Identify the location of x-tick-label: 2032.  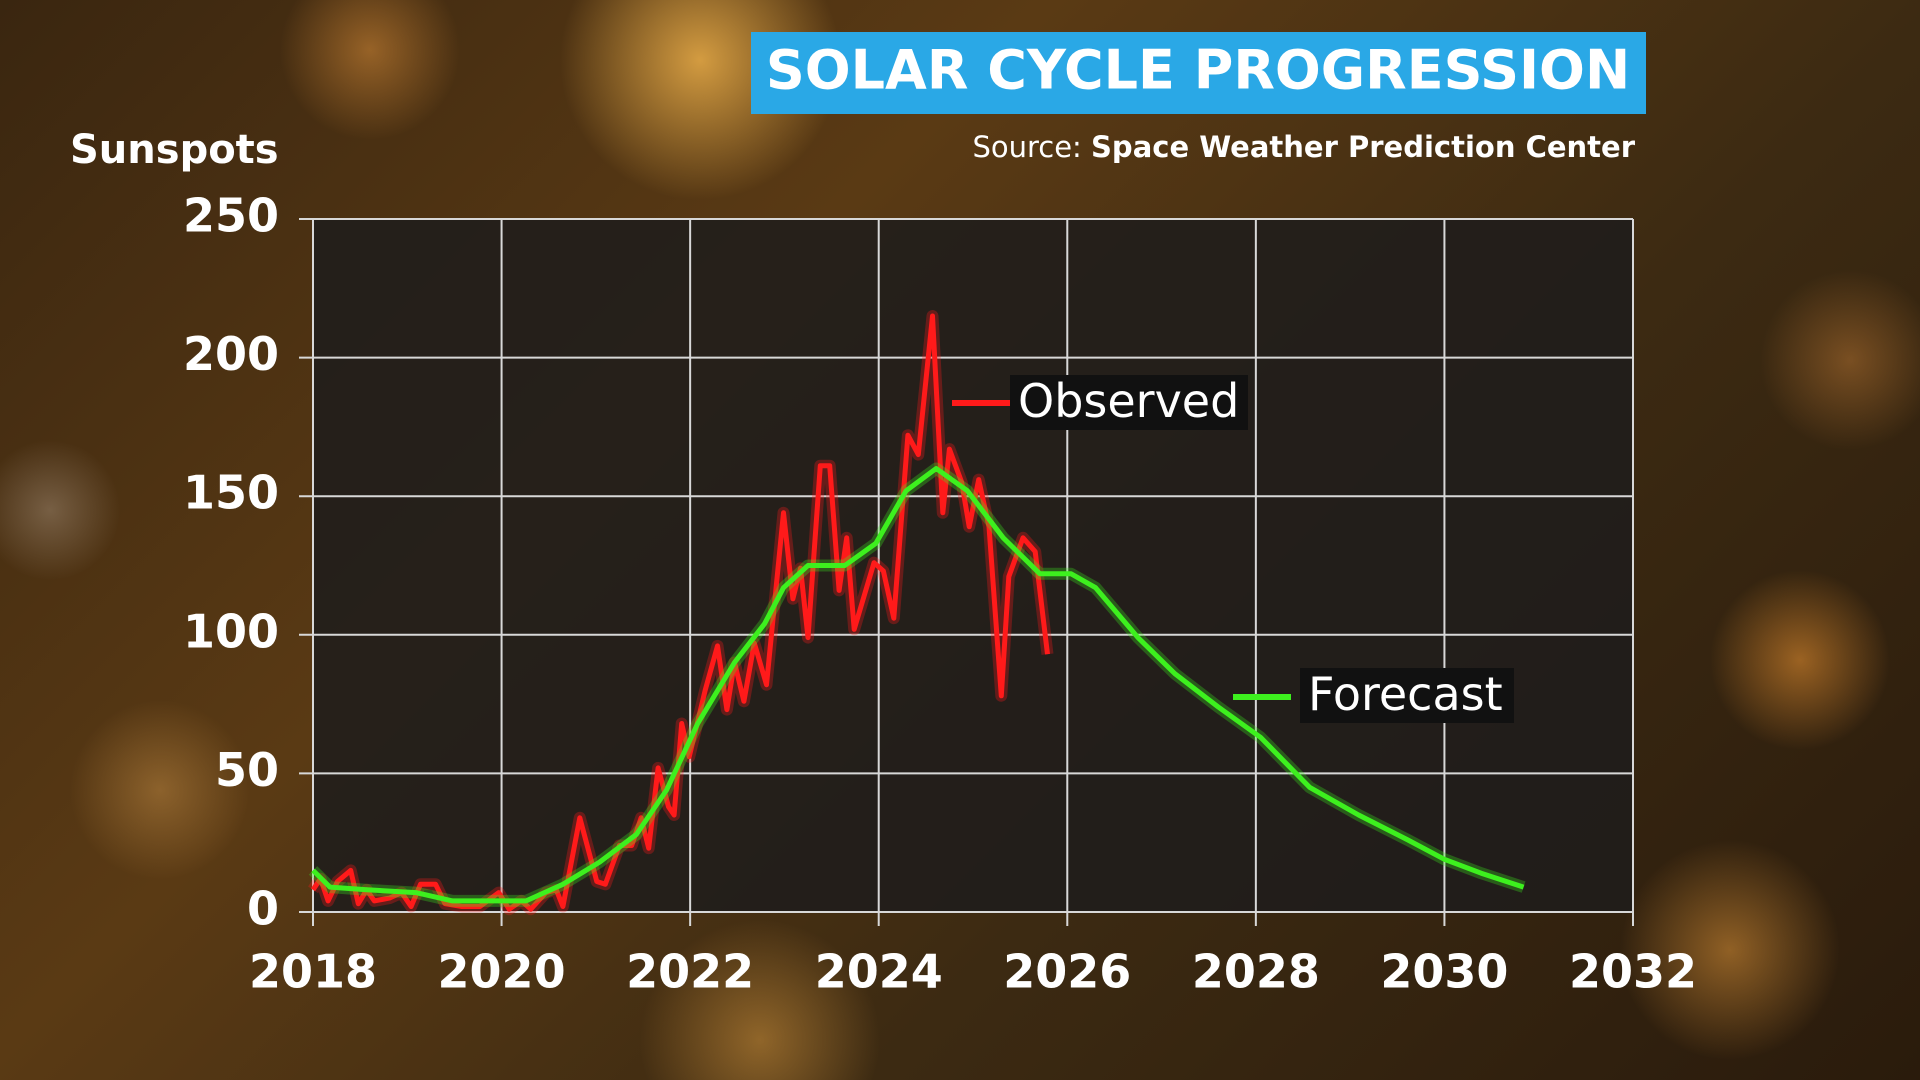
(1633, 972).